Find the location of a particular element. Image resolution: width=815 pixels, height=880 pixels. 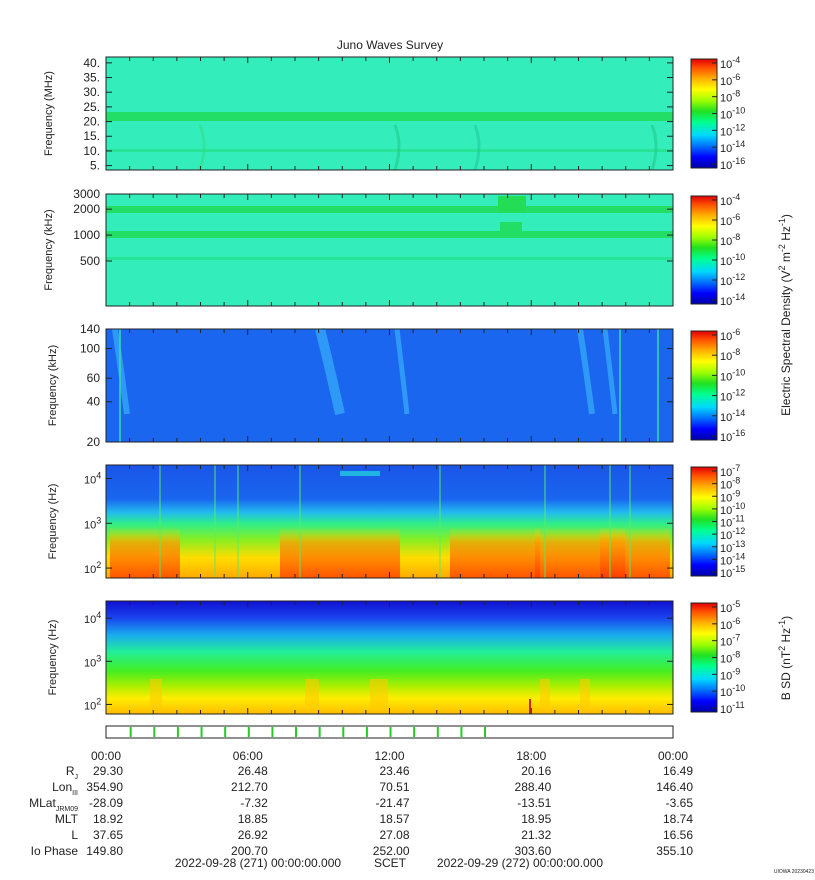

ephemeris-row-label: MLT is located at coordinates (67, 819).